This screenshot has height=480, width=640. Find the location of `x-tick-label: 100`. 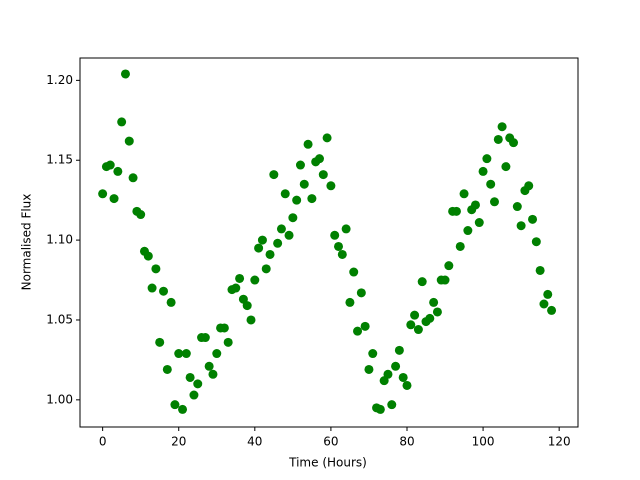

x-tick-label: 100 is located at coordinates (483, 442).